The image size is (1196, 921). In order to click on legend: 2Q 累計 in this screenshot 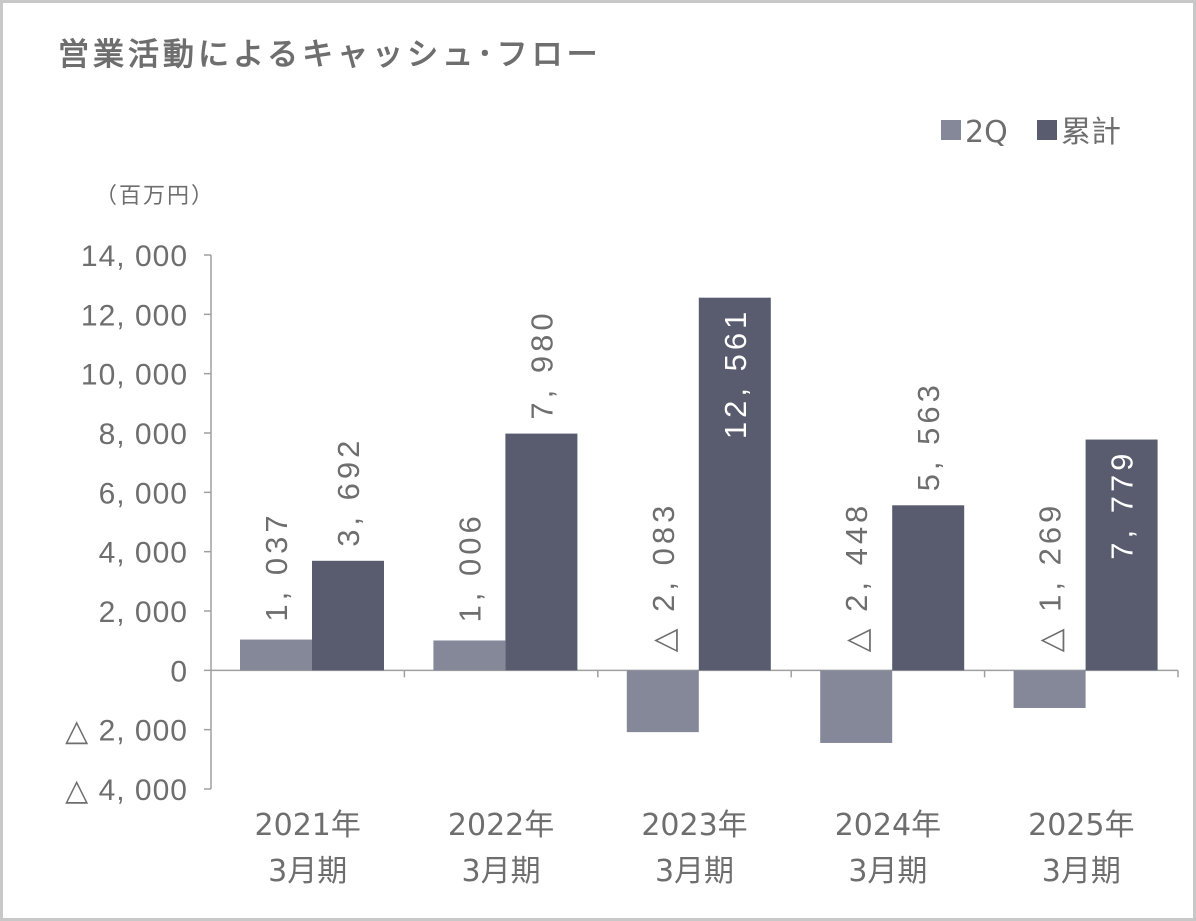, I will do `click(1031, 132)`.